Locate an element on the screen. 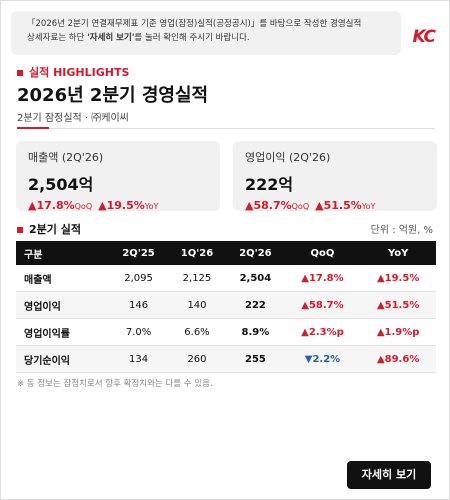  kpi-change: ▲51.5% is located at coordinates (338, 205).